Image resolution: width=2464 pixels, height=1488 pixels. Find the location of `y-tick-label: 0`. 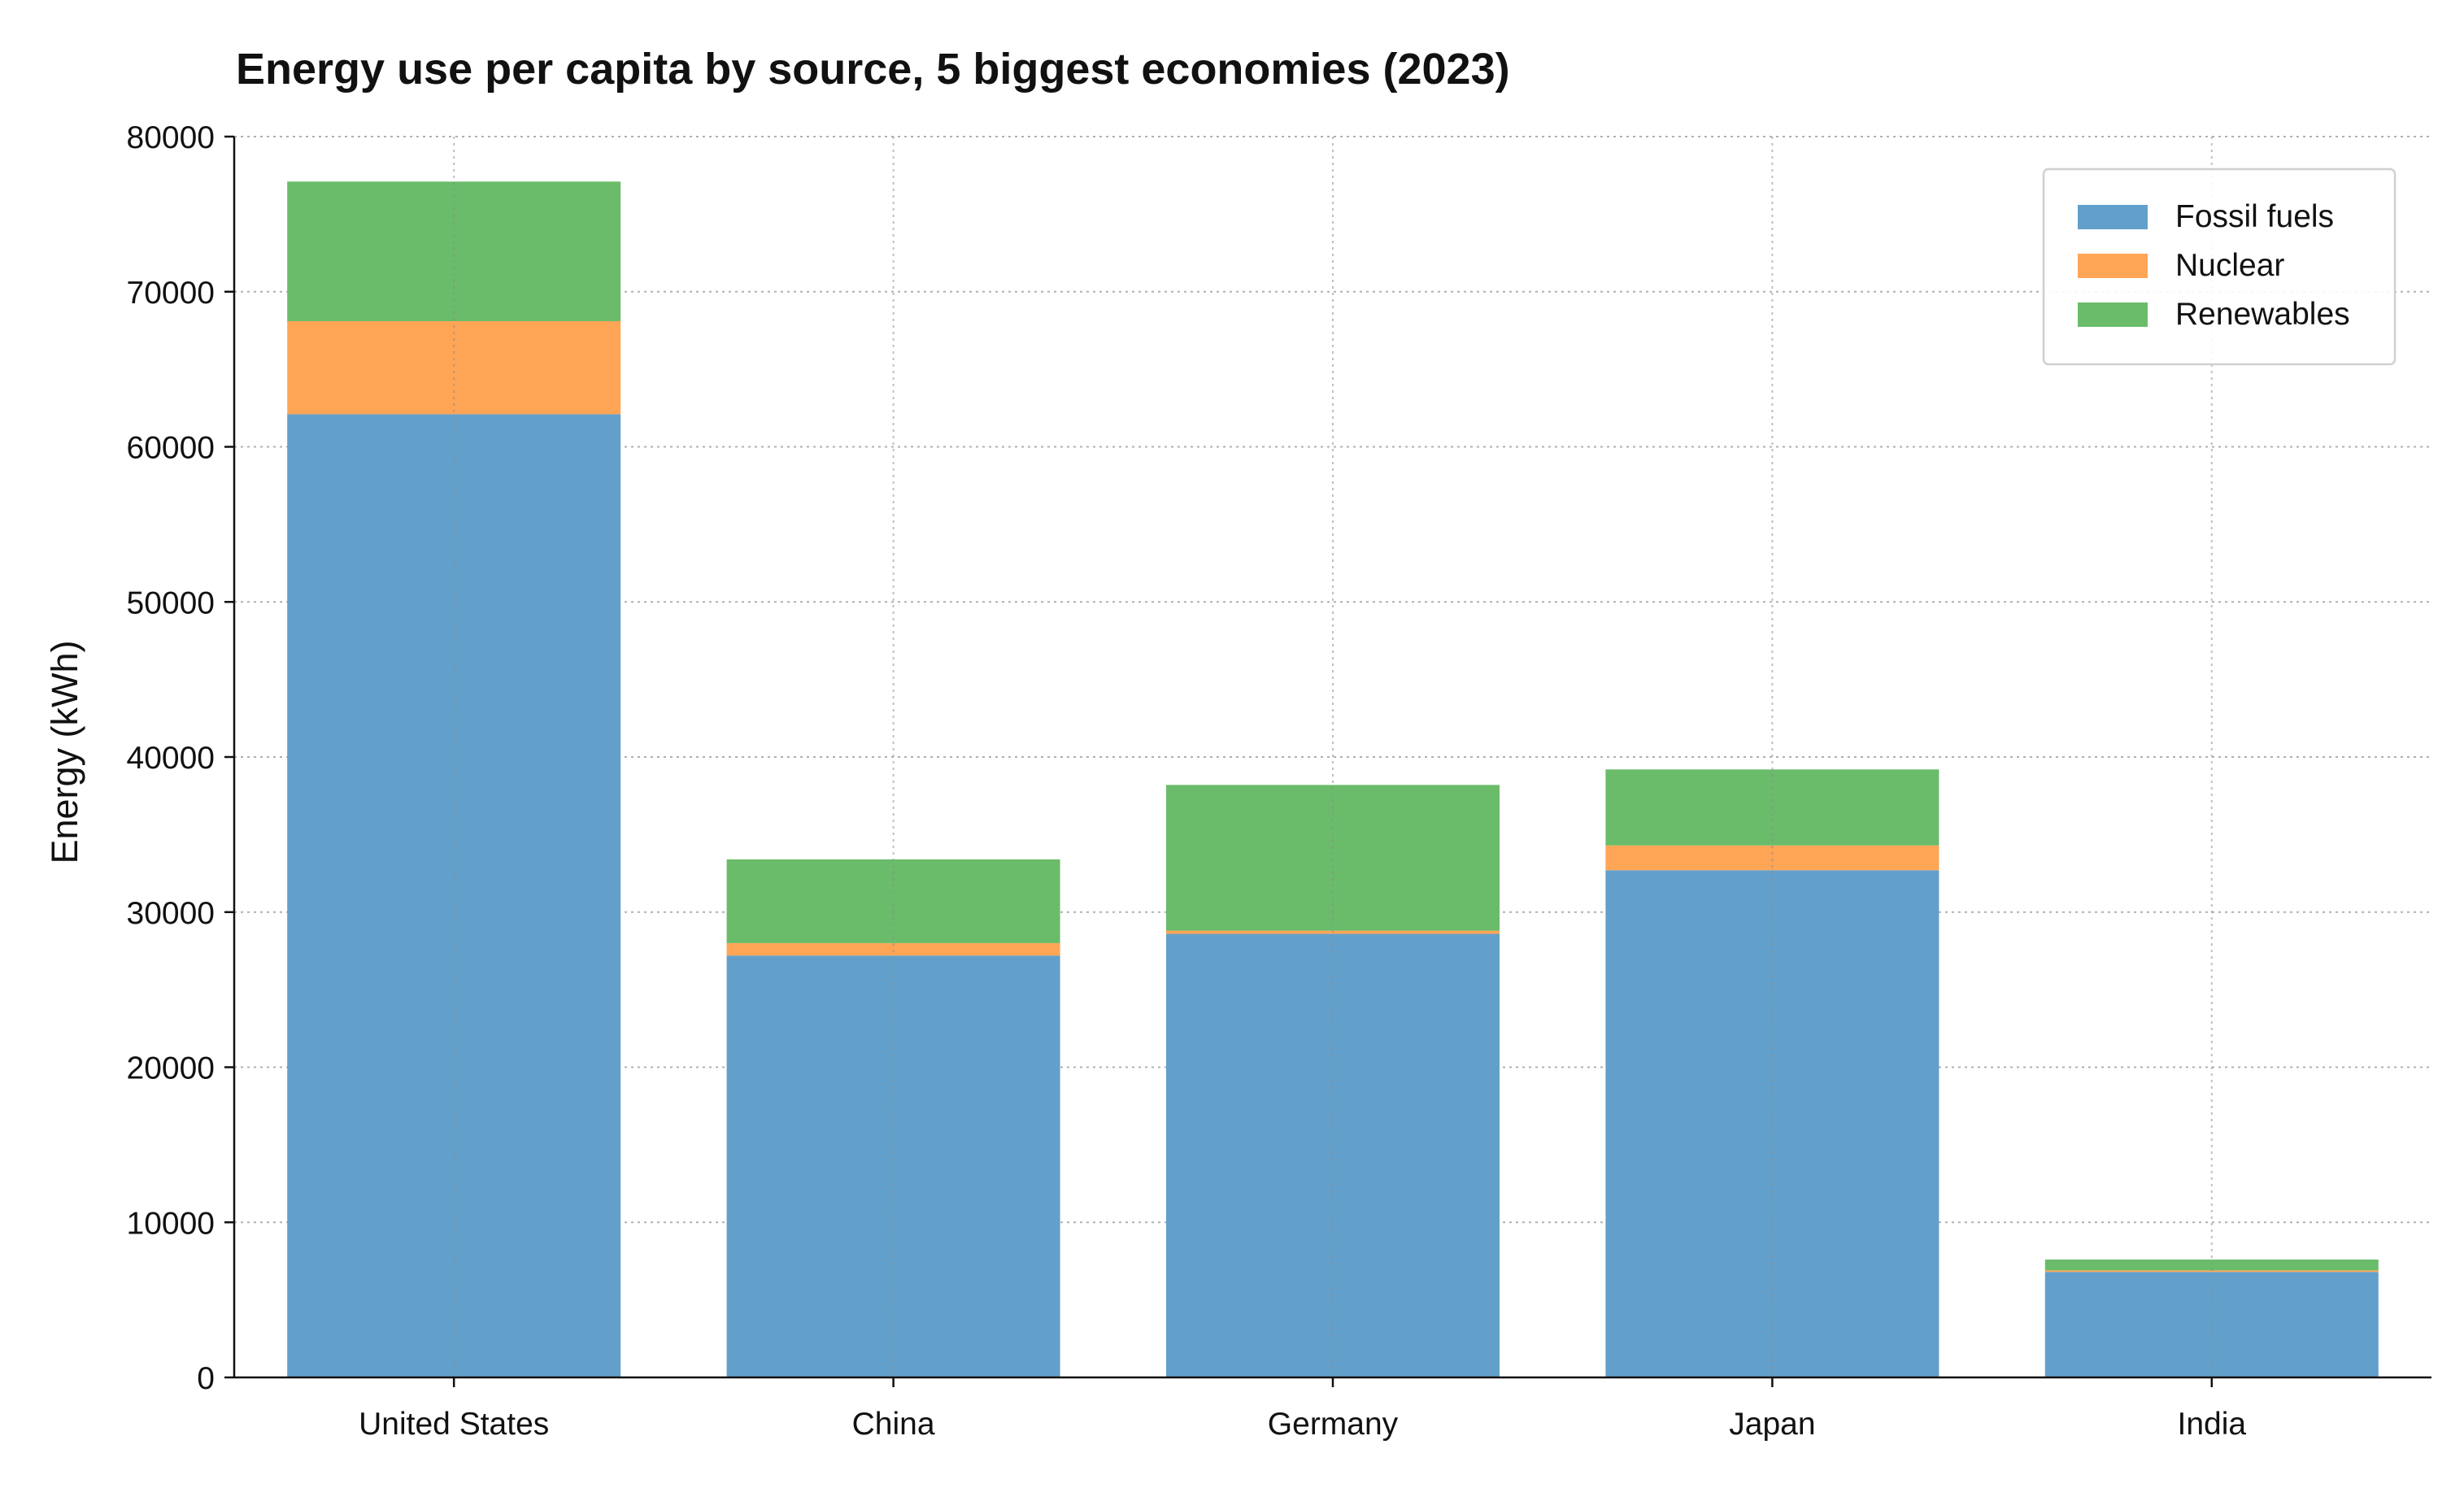

y-tick-label: 0 is located at coordinates (206, 1378).